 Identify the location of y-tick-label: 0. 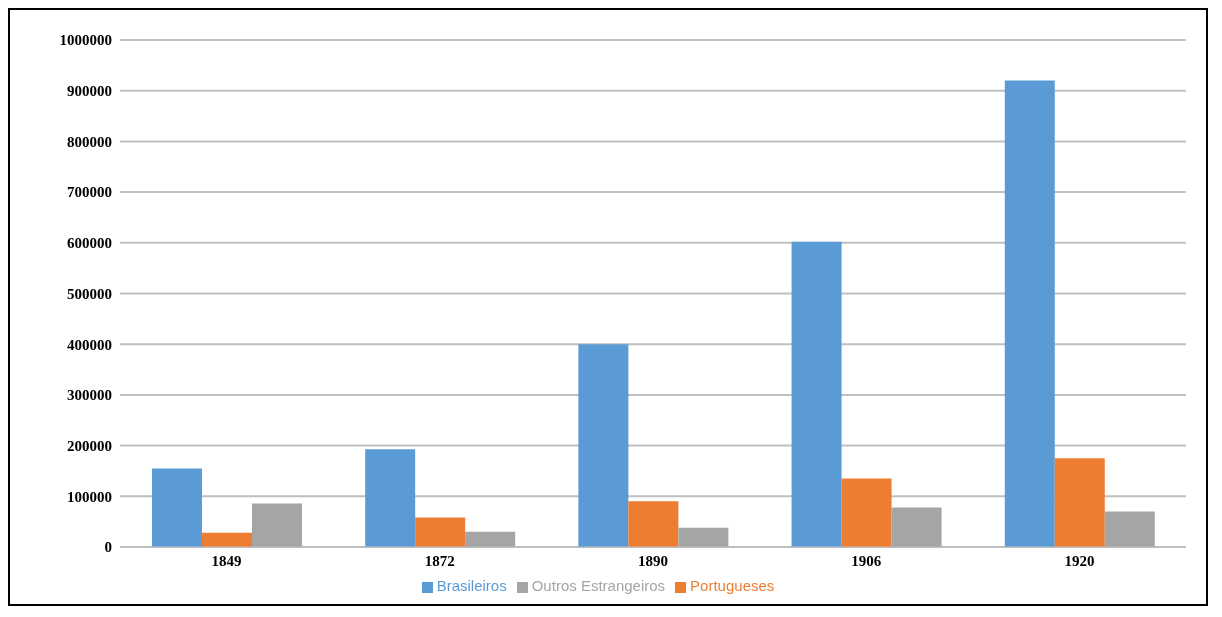
(108, 547).